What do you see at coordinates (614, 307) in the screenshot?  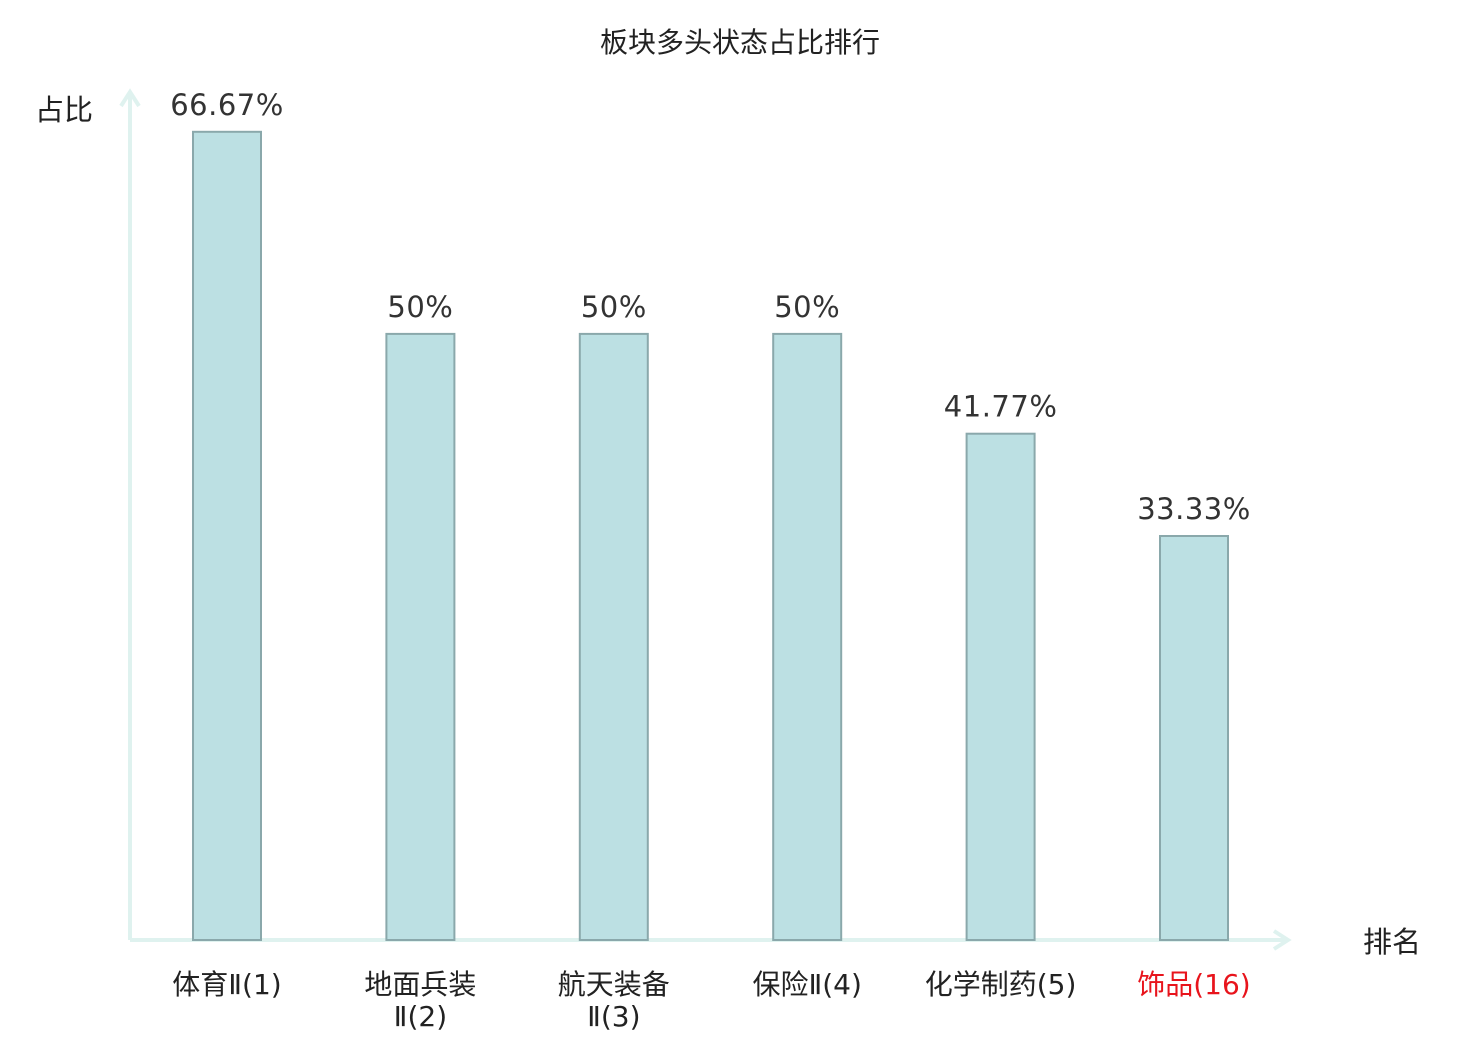 I see `value-label-3: 50%` at bounding box center [614, 307].